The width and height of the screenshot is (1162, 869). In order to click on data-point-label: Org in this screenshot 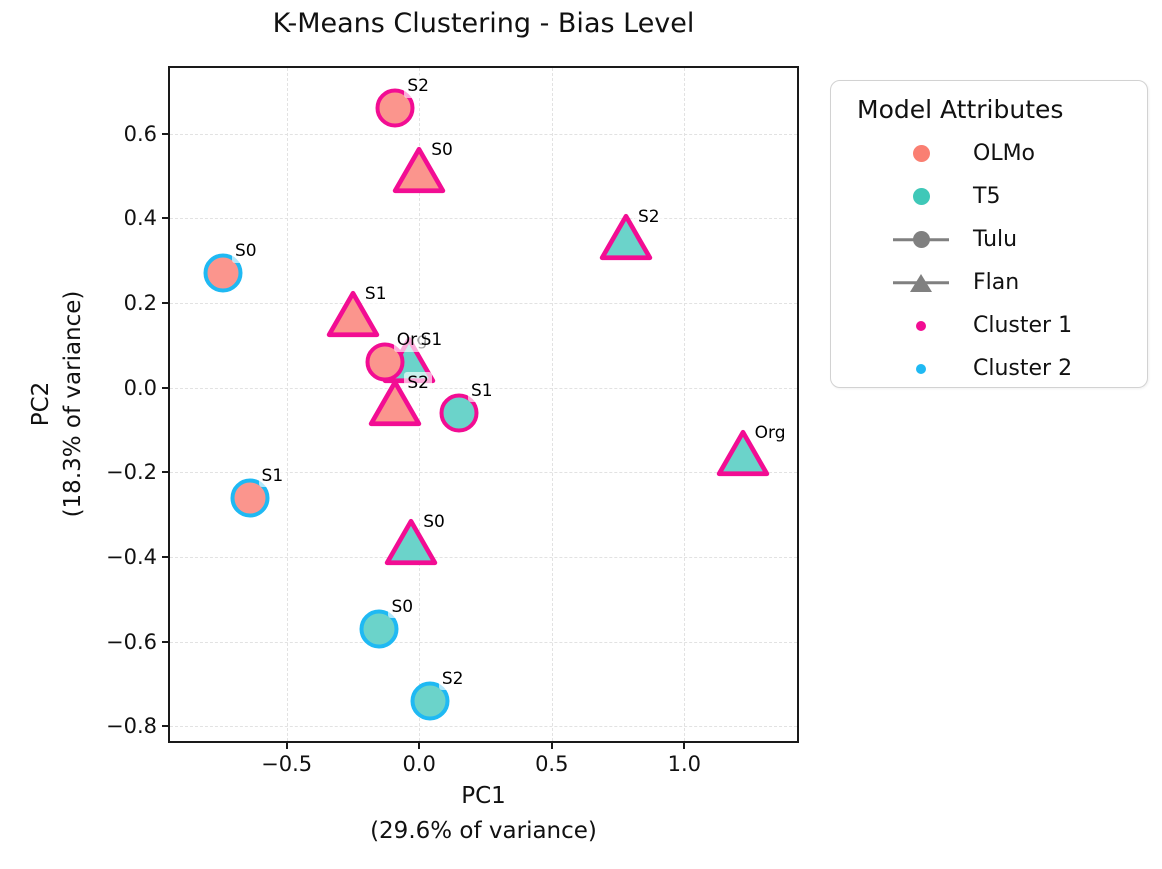, I will do `click(770, 433)`.